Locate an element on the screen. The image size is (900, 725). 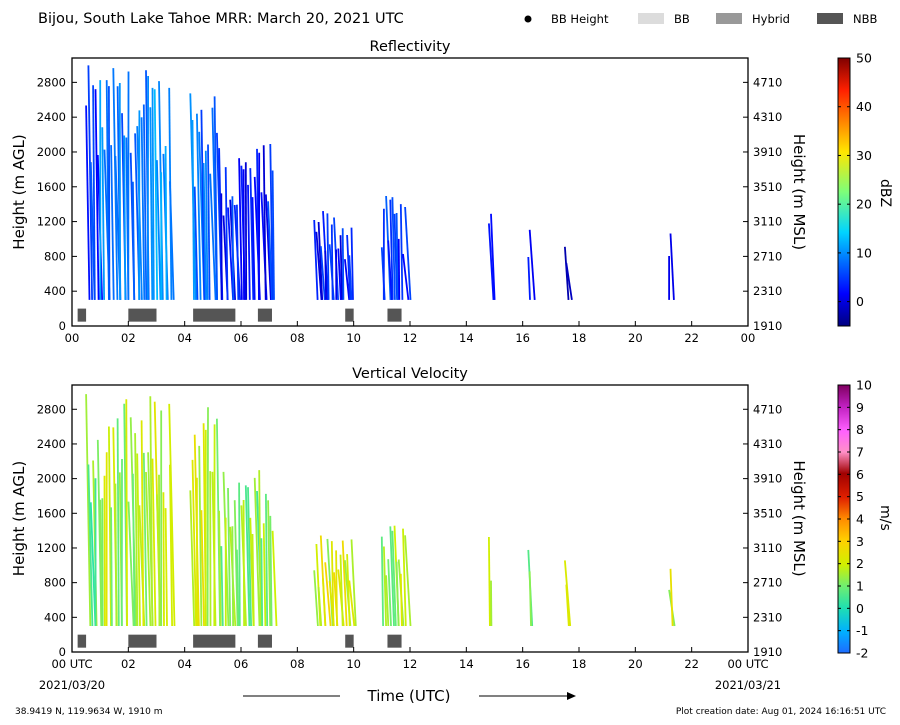
colorbar-tick-label: 50 is located at coordinates (864, 58).